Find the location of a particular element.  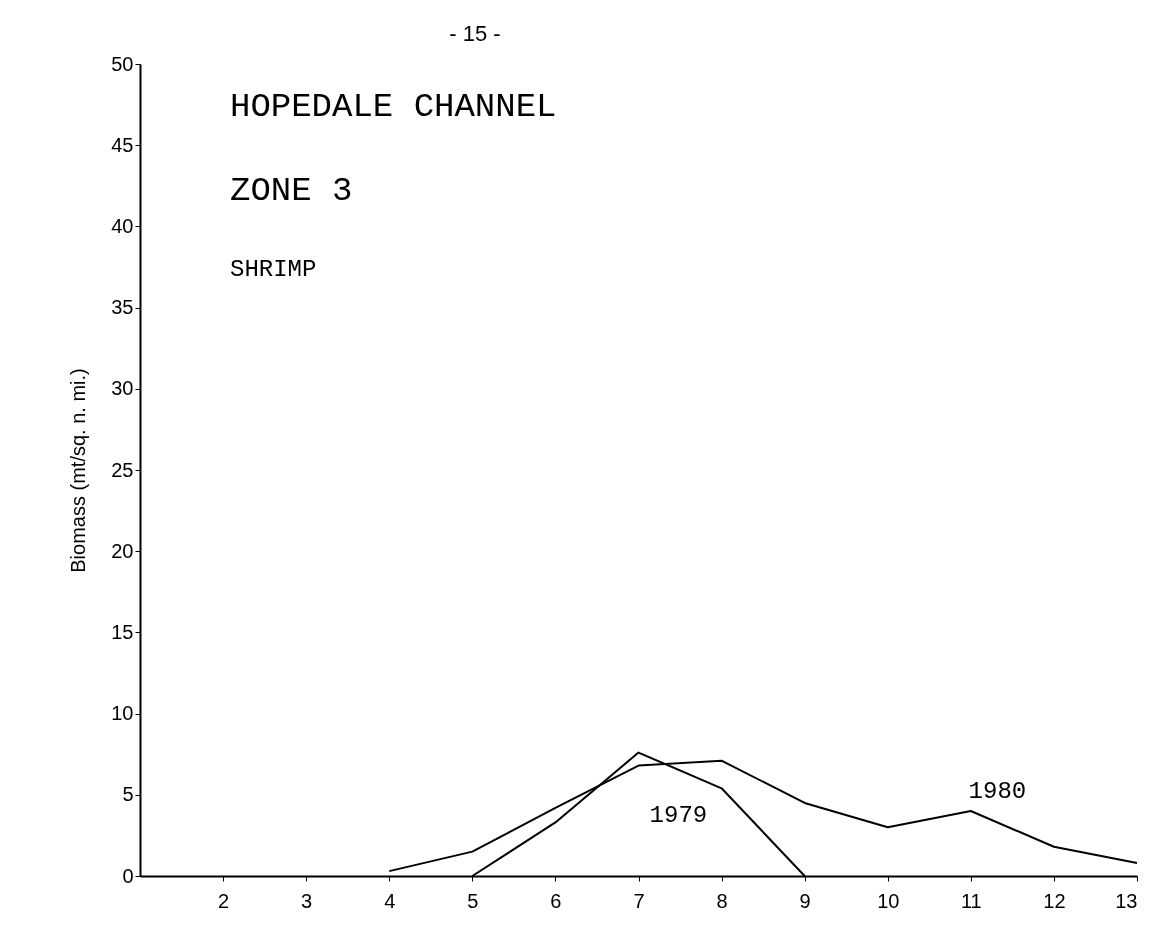

x-tick-label: 4 is located at coordinates (390, 900).